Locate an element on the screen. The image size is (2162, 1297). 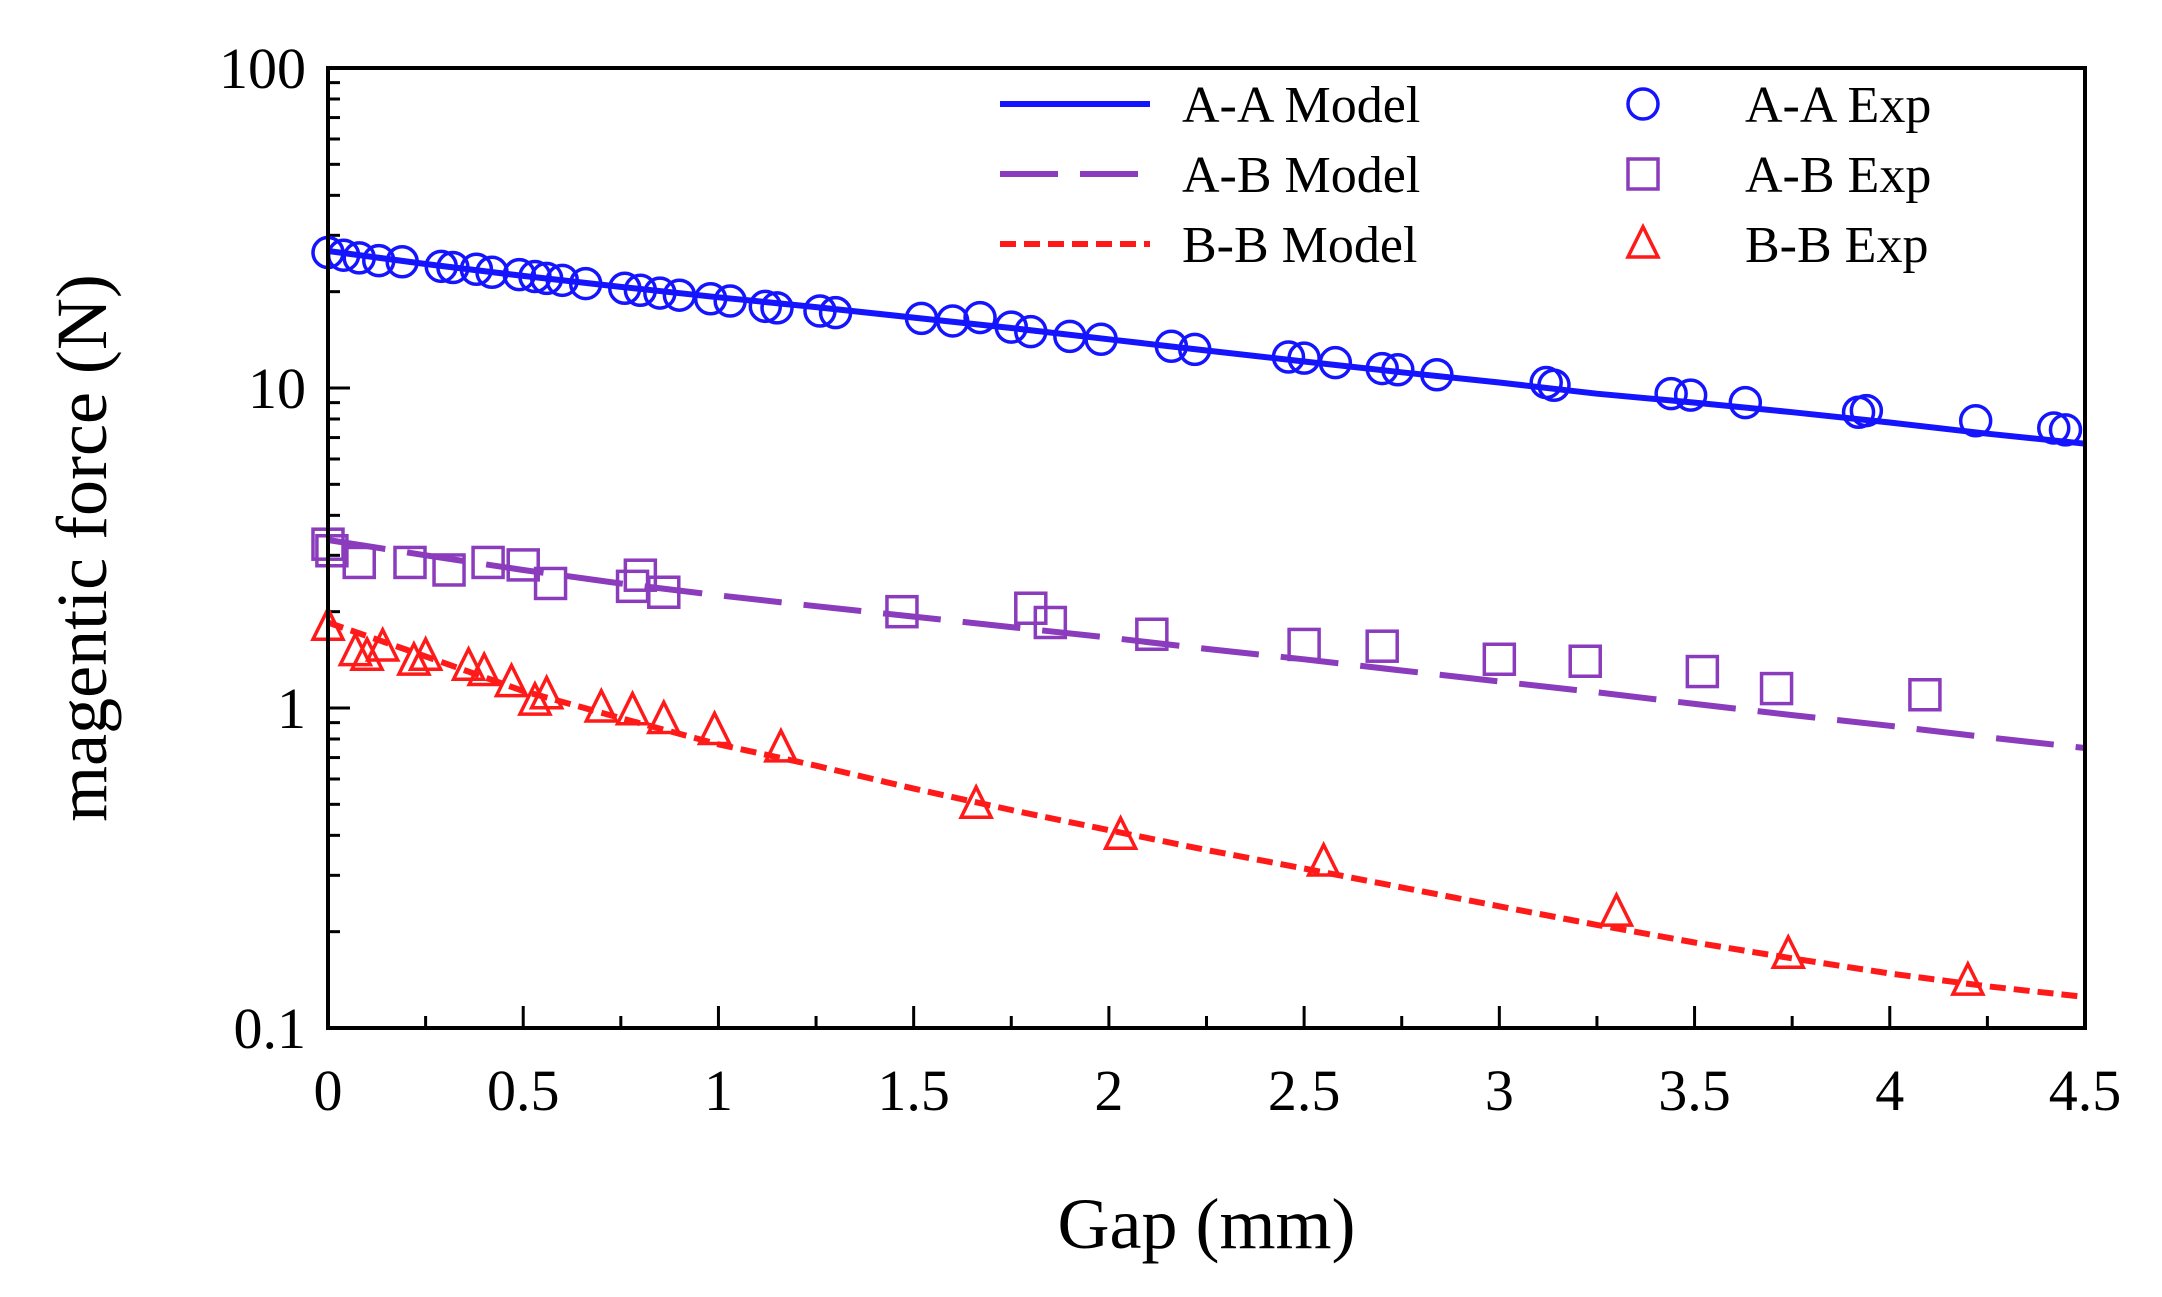
a-b-exp-points is located at coordinates (1126, 619).